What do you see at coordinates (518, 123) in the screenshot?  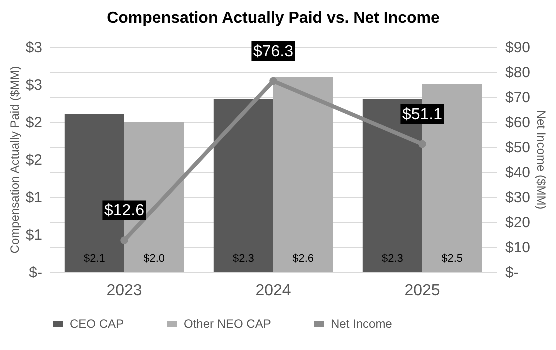 I see `y2-tick-label: $60` at bounding box center [518, 123].